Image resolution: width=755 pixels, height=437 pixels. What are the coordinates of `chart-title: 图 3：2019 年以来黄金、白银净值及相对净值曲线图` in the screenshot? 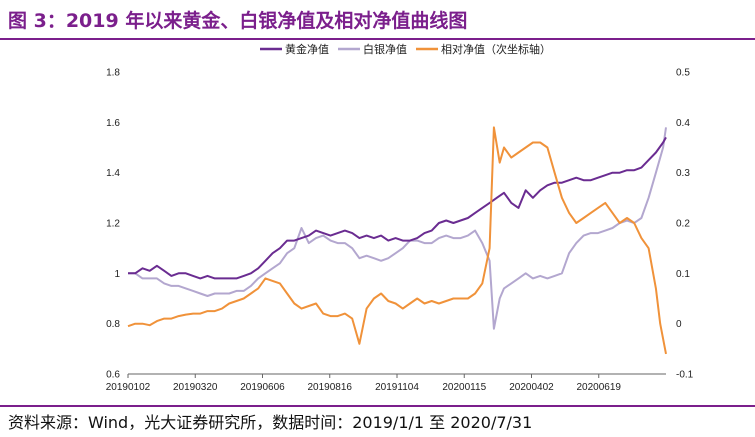 It's located at (238, 21).